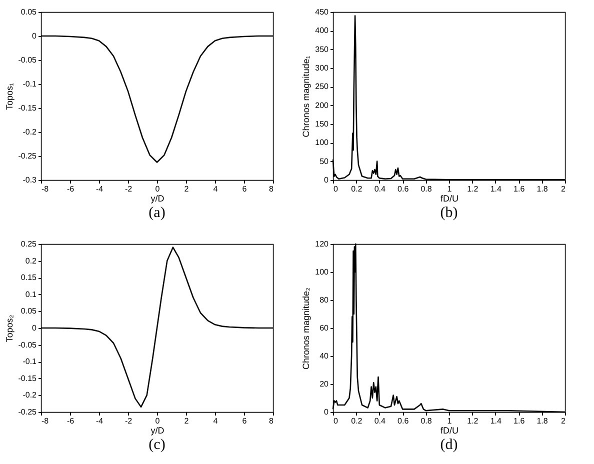 The height and width of the screenshot is (464, 594). Describe the element at coordinates (325, 300) in the screenshot. I see `y-tick-label: 80` at that location.